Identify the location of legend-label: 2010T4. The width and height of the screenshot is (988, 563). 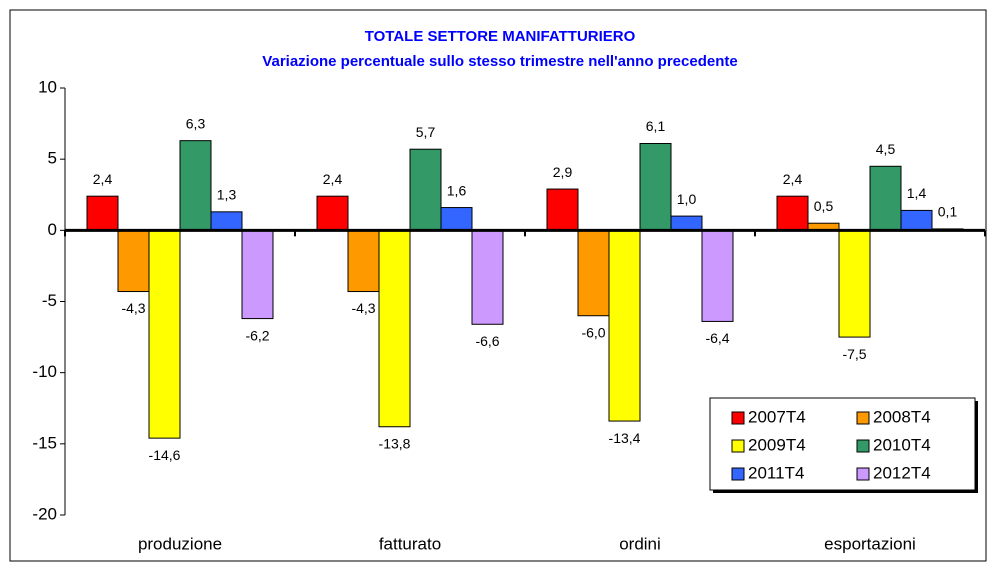
(902, 444).